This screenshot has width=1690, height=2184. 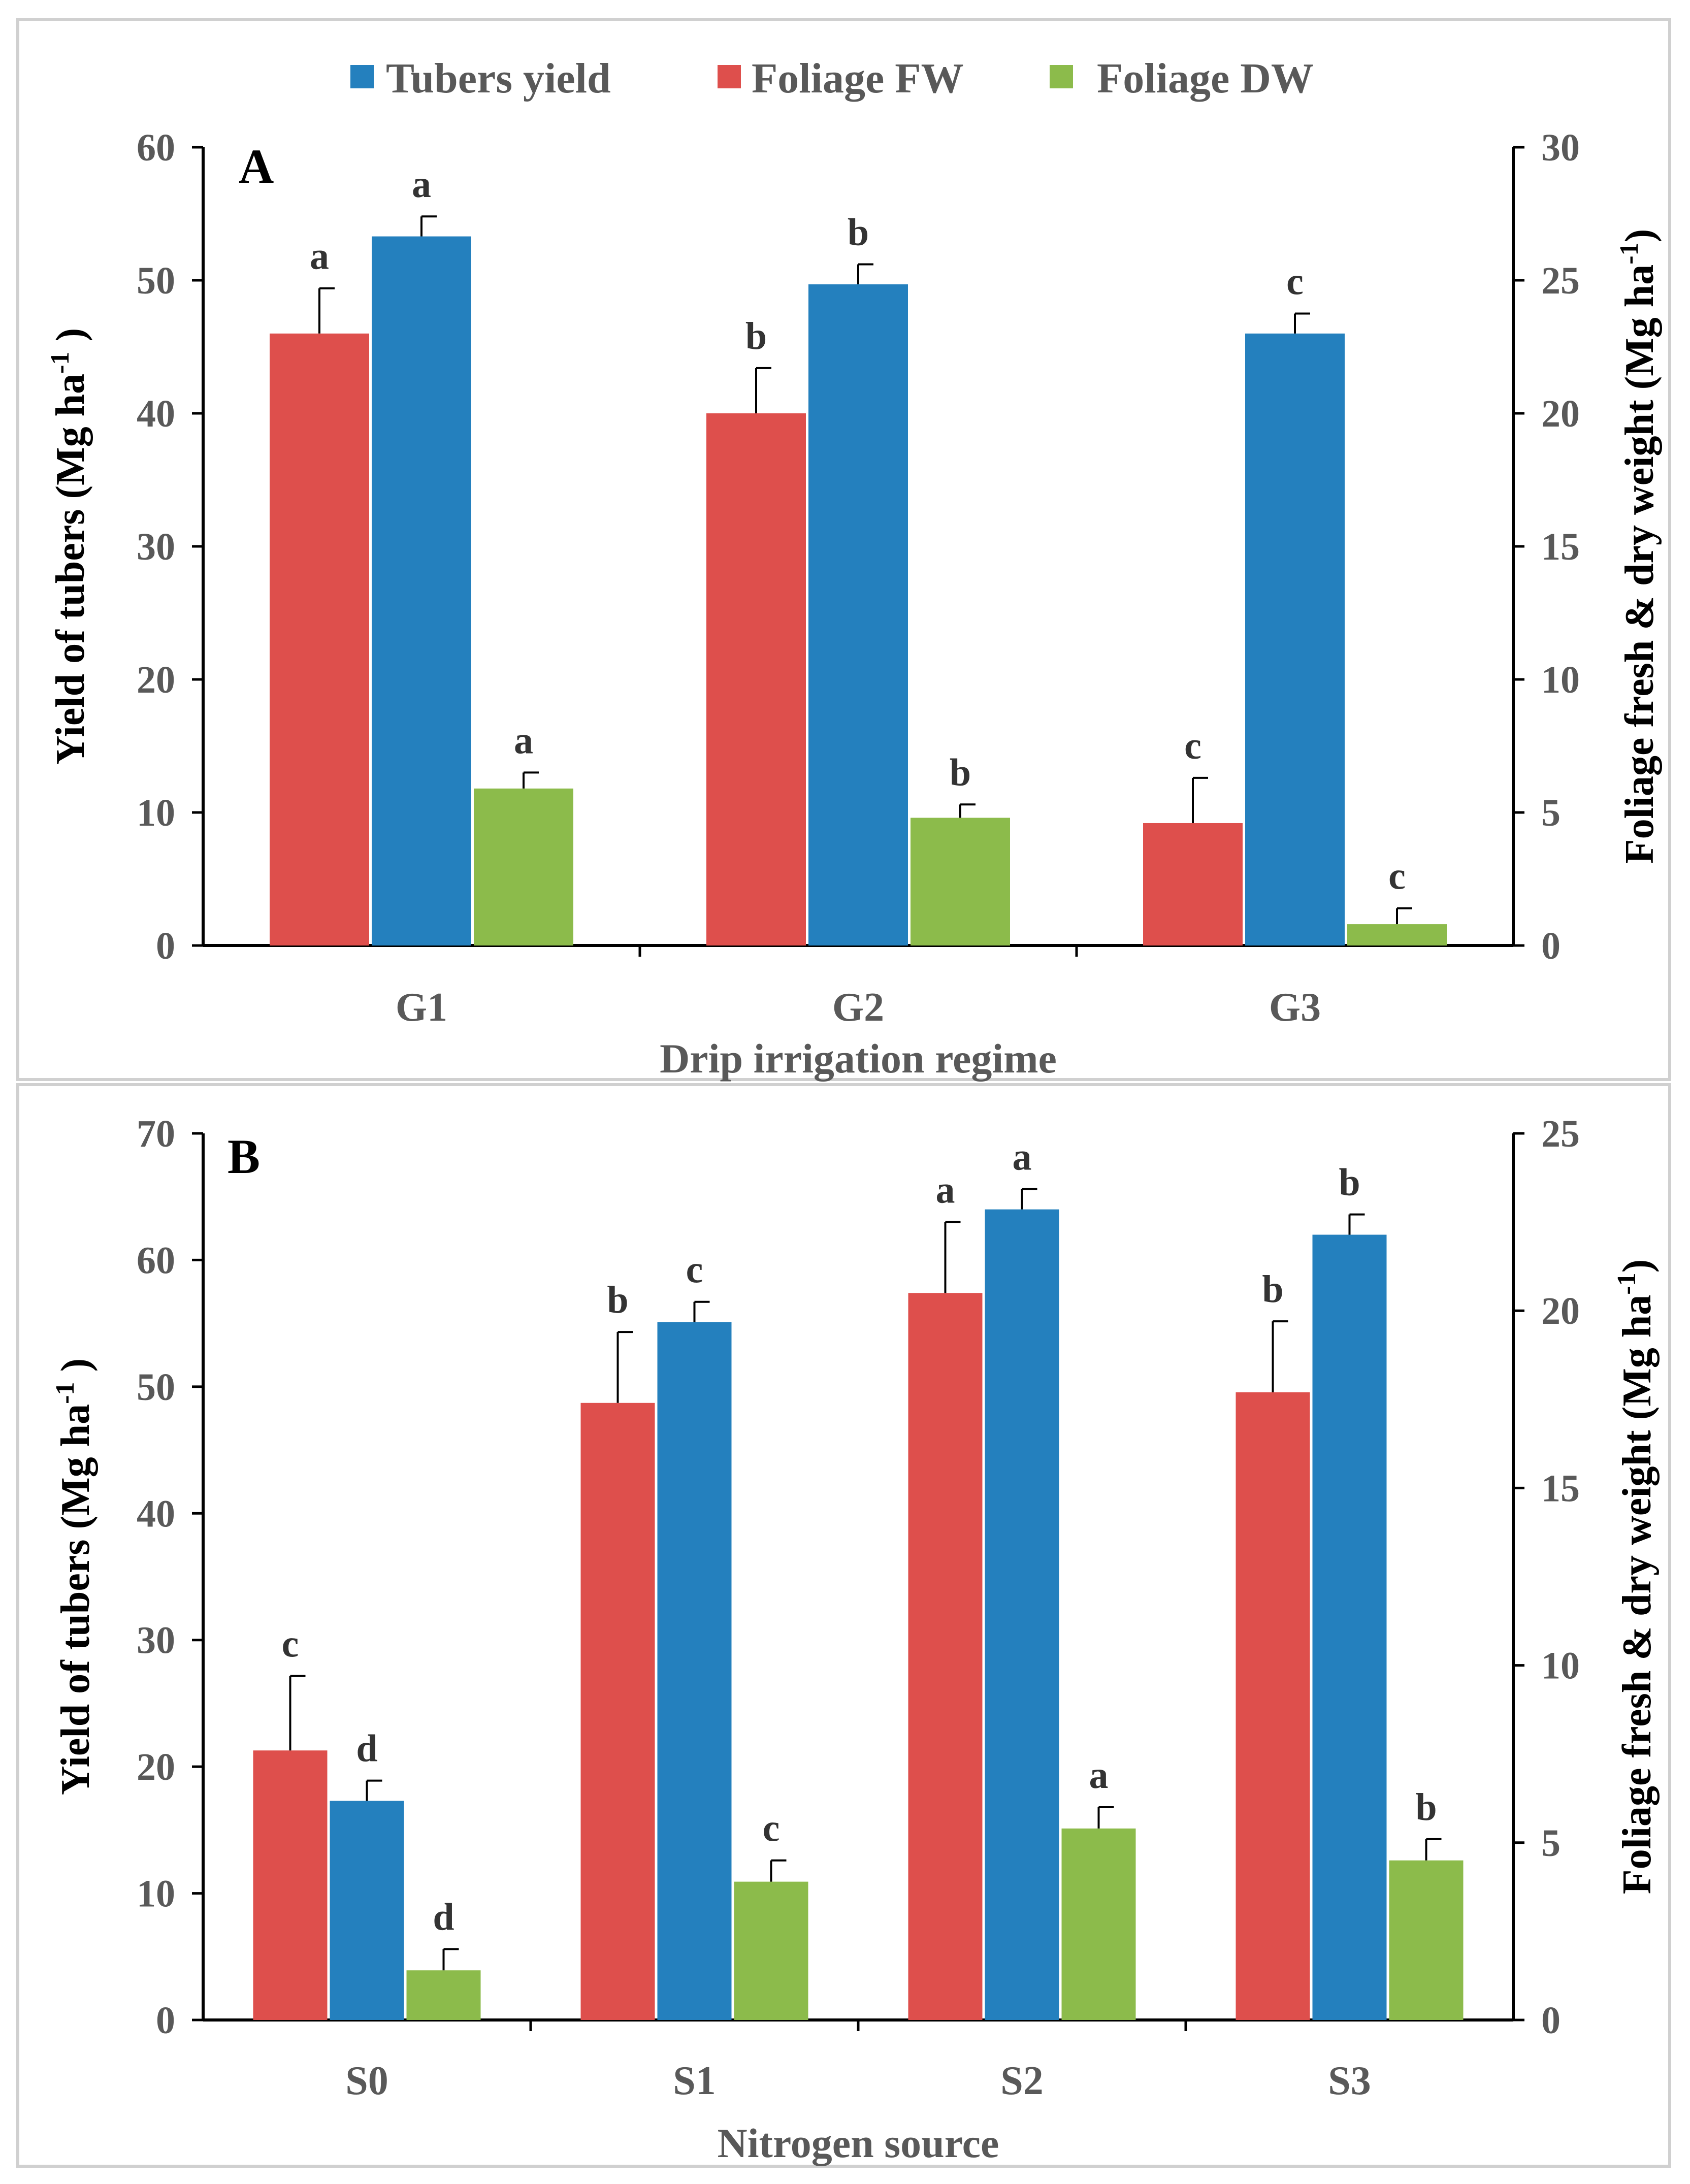 I want to click on right-tick-label: 0, so click(x=1551, y=2020).